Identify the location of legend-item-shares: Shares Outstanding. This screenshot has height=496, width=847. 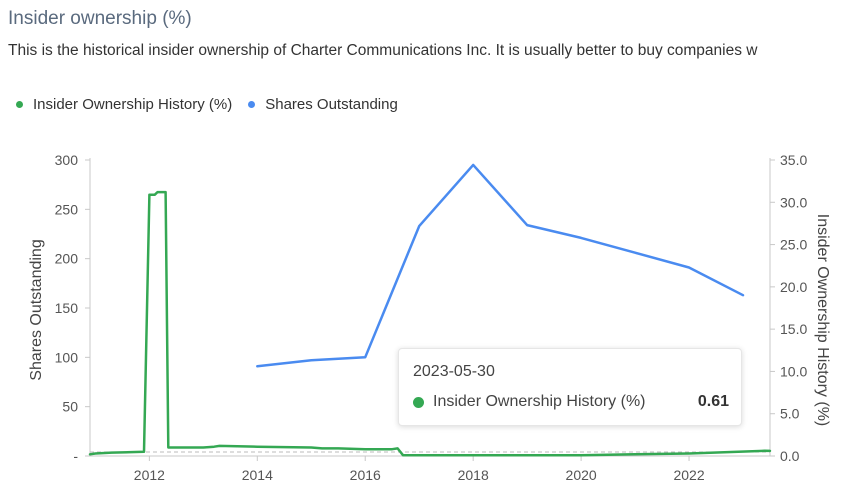
(323, 104).